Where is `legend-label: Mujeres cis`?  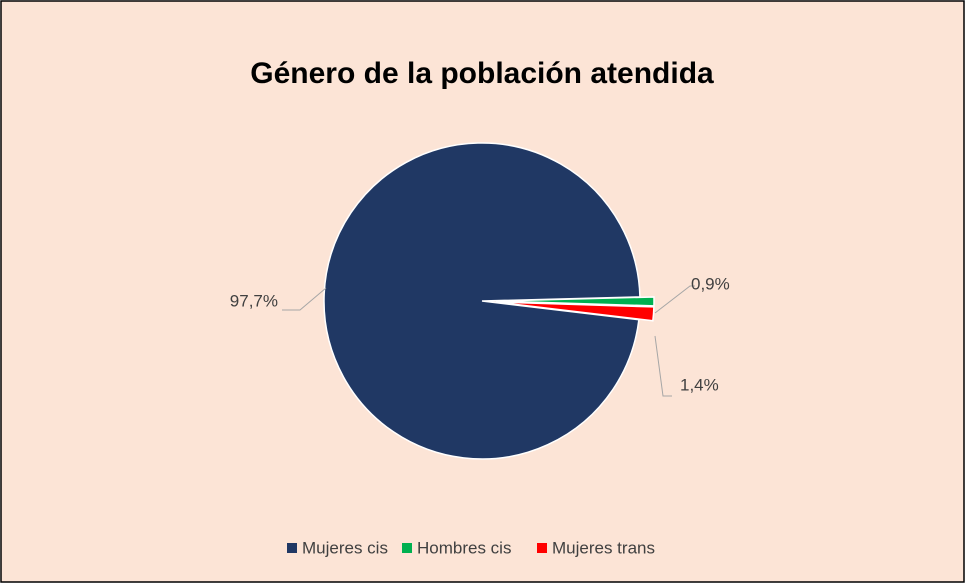 legend-label: Mujeres cis is located at coordinates (345, 547).